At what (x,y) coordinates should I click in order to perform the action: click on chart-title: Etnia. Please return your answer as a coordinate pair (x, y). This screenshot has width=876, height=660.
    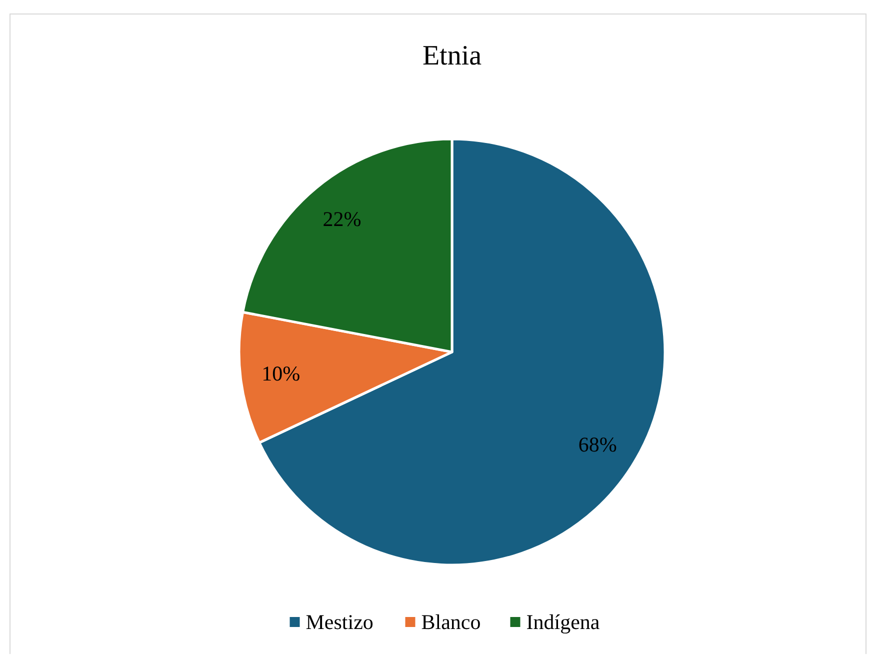
    Looking at the image, I should click on (452, 56).